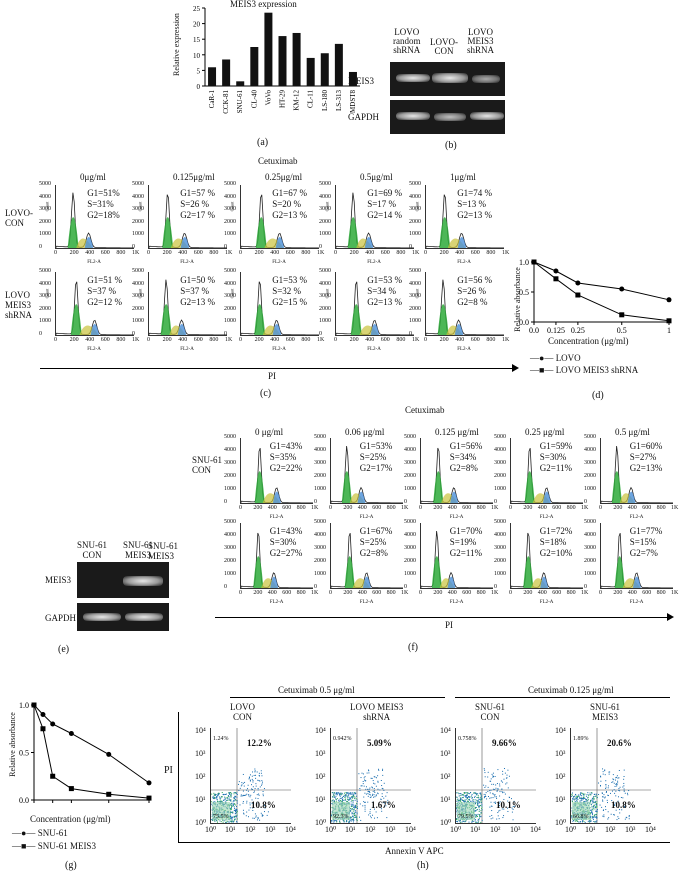 Image resolution: width=680 pixels, height=873 pixels. Describe the element at coordinates (316, 690) in the screenshot. I see `panel-h-group-0: Cetuximab 0.5 μg/ml` at that location.